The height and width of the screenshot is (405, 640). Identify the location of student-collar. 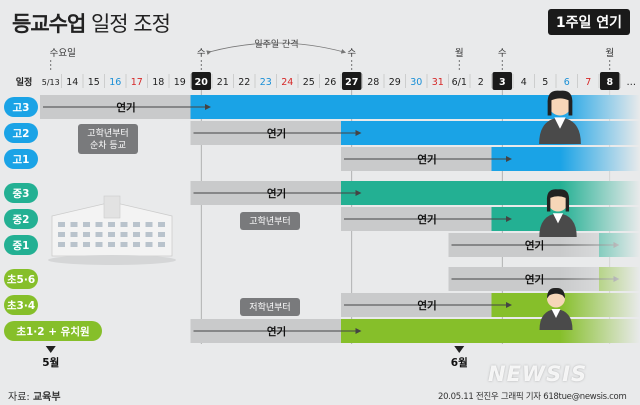
(558, 218).